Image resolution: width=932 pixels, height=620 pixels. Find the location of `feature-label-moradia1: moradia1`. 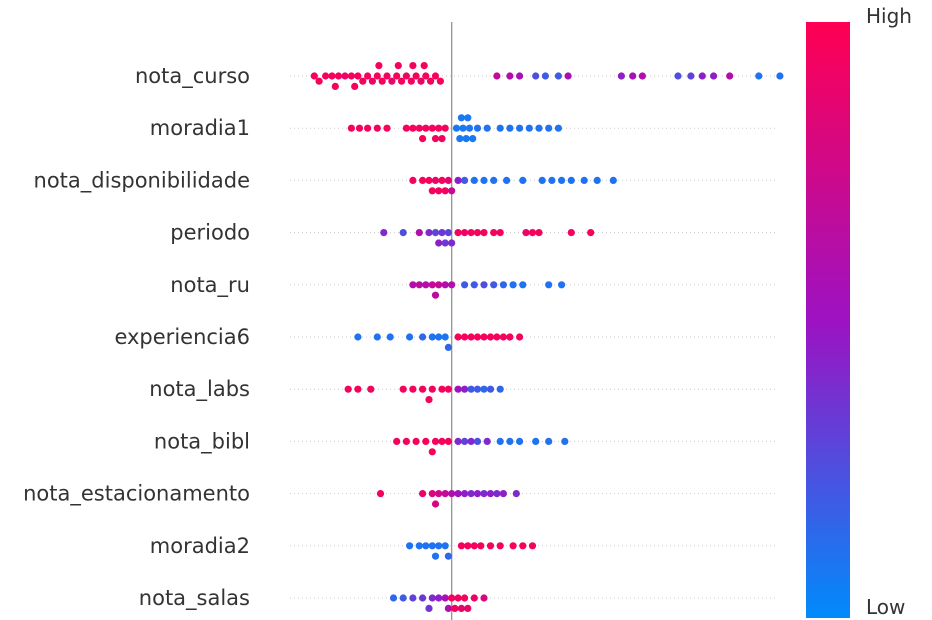

feature-label-moradia1: moradia1 is located at coordinates (200, 128).